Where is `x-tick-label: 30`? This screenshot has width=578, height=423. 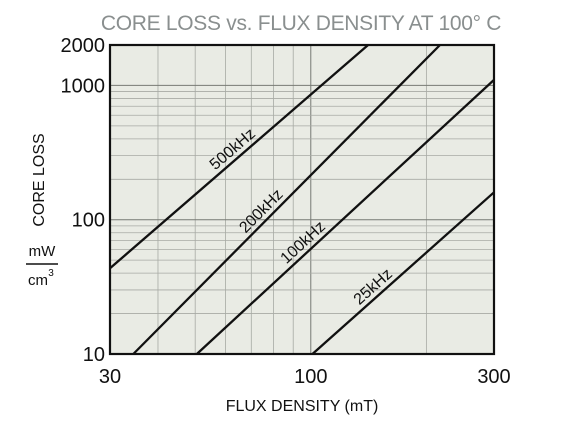 x-tick-label: 30 is located at coordinates (110, 377).